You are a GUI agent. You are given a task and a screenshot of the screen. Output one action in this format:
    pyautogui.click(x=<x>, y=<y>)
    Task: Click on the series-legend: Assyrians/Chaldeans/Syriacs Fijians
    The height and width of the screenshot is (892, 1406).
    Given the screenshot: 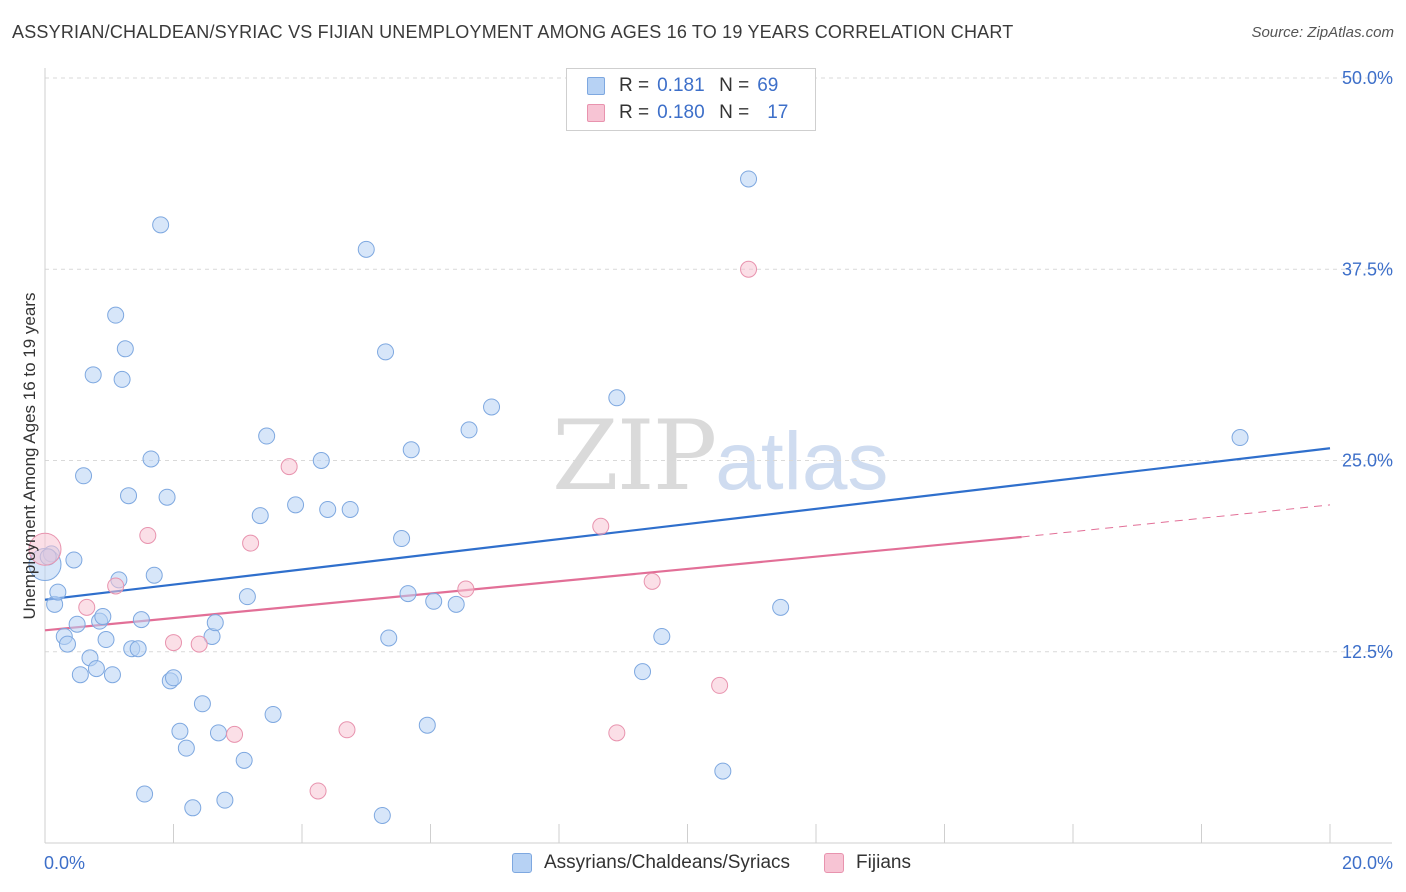 What is the action you would take?
    pyautogui.click(x=728, y=863)
    